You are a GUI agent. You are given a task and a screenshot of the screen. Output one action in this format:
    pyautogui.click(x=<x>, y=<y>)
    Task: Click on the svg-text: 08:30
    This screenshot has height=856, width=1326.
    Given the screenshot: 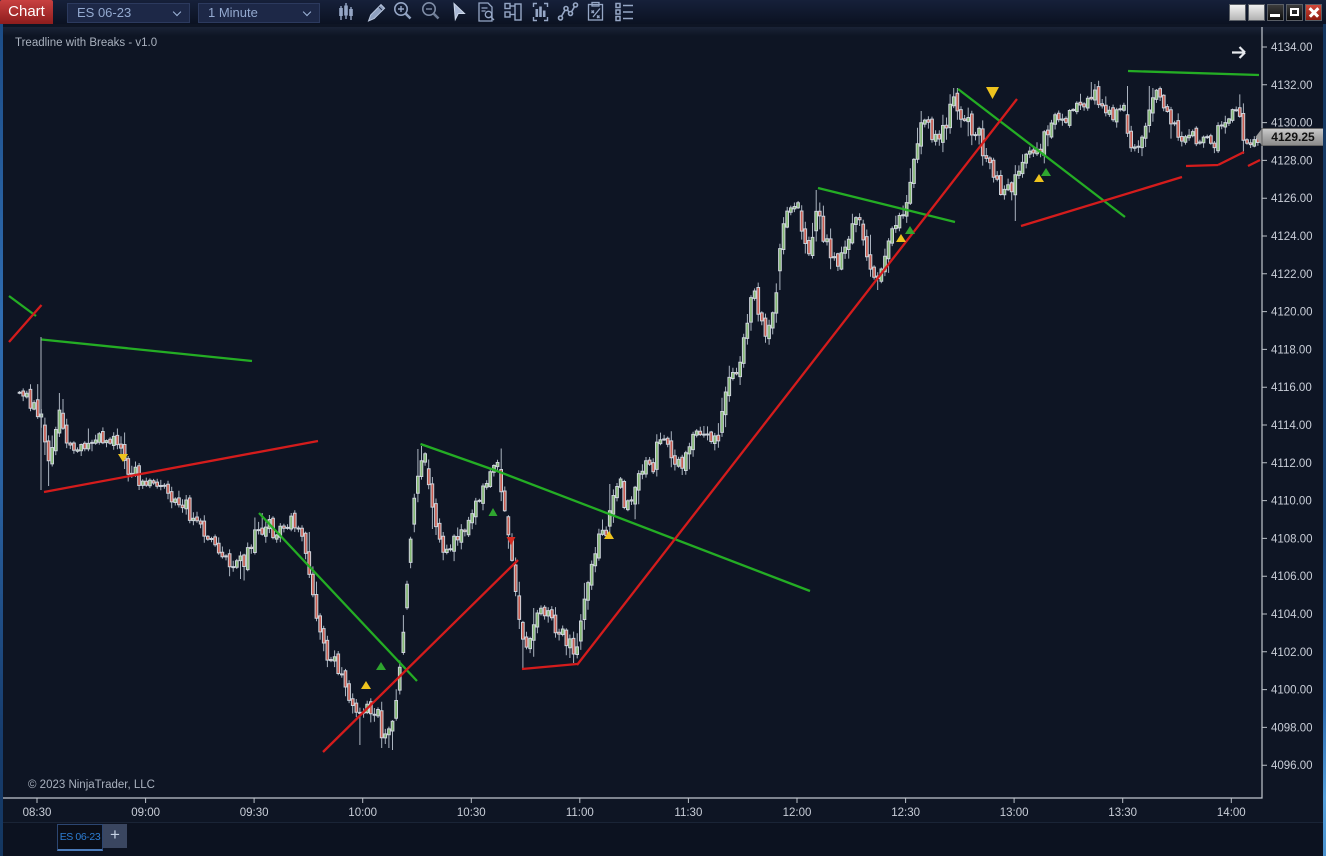 What is the action you would take?
    pyautogui.click(x=37, y=813)
    